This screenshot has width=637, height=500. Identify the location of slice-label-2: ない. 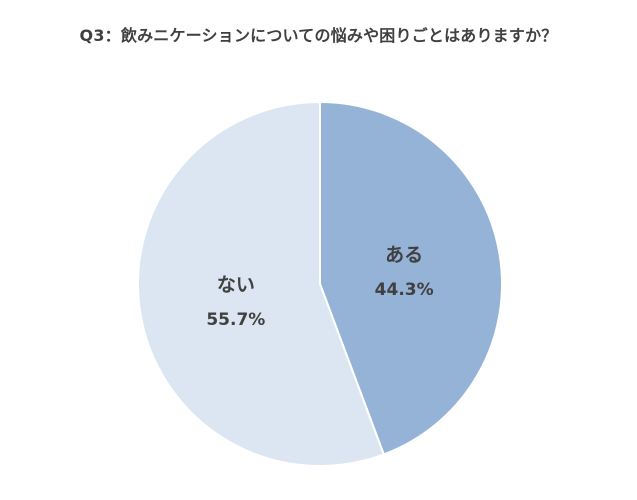
(236, 285).